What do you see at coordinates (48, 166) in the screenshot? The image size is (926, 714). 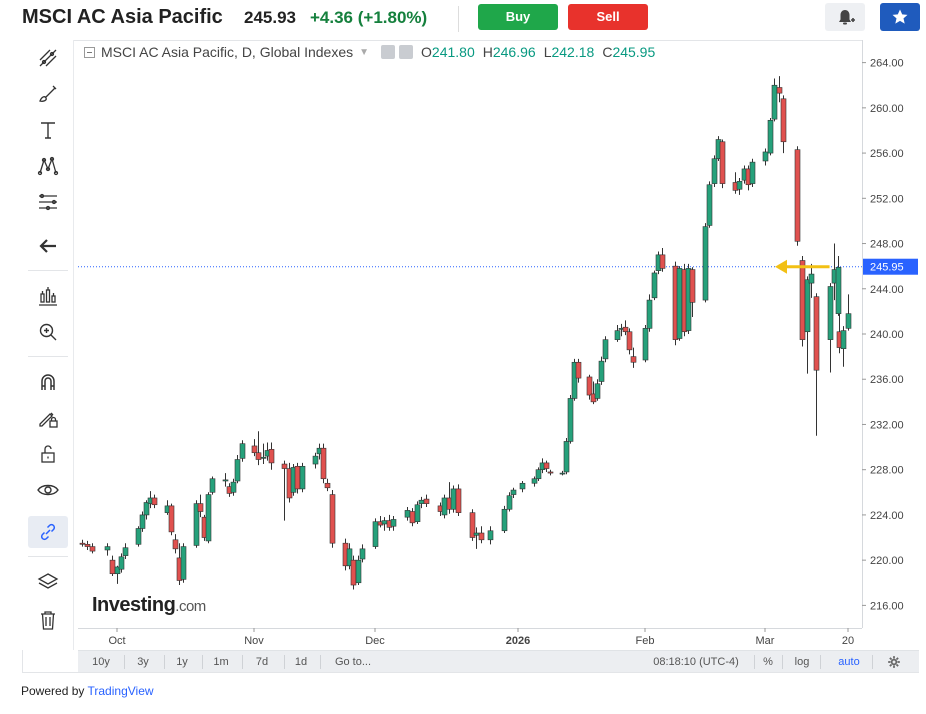 I see `pattern-icon` at bounding box center [48, 166].